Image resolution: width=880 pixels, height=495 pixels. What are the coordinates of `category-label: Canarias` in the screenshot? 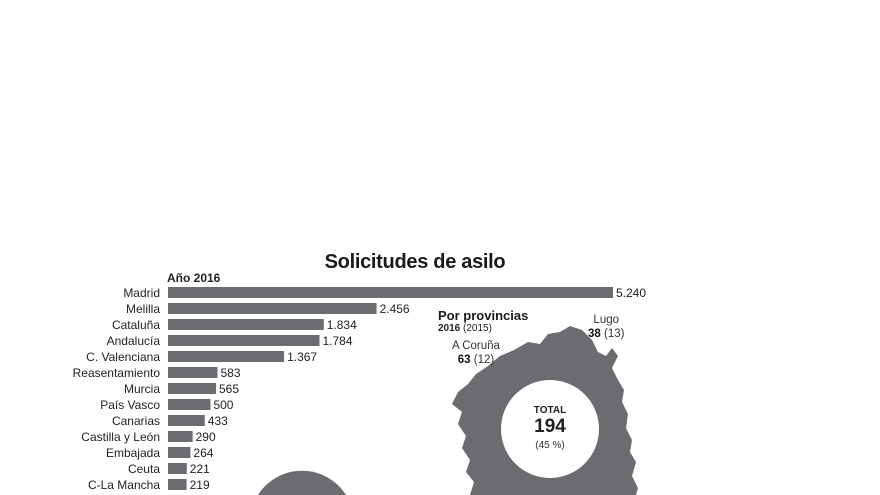 It's located at (136, 421).